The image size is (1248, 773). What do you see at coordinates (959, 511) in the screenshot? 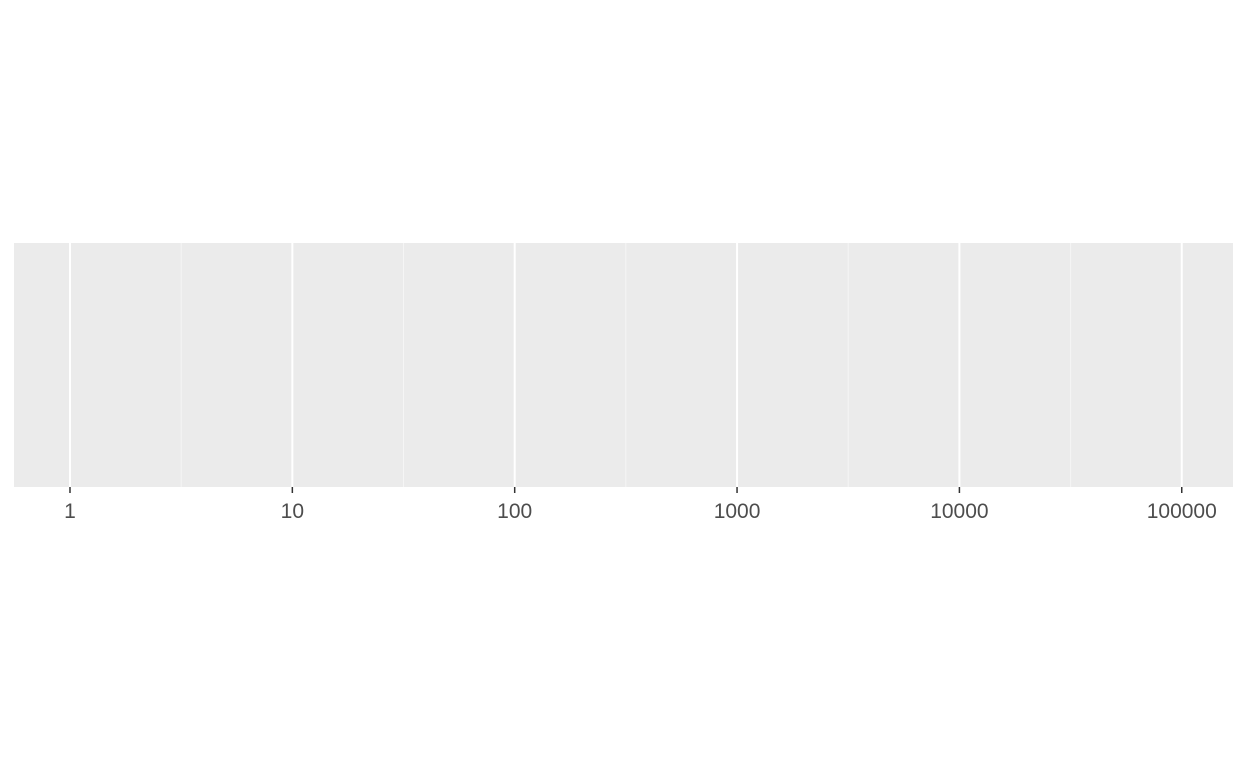
I see `x-tick-label: 10000` at bounding box center [959, 511].